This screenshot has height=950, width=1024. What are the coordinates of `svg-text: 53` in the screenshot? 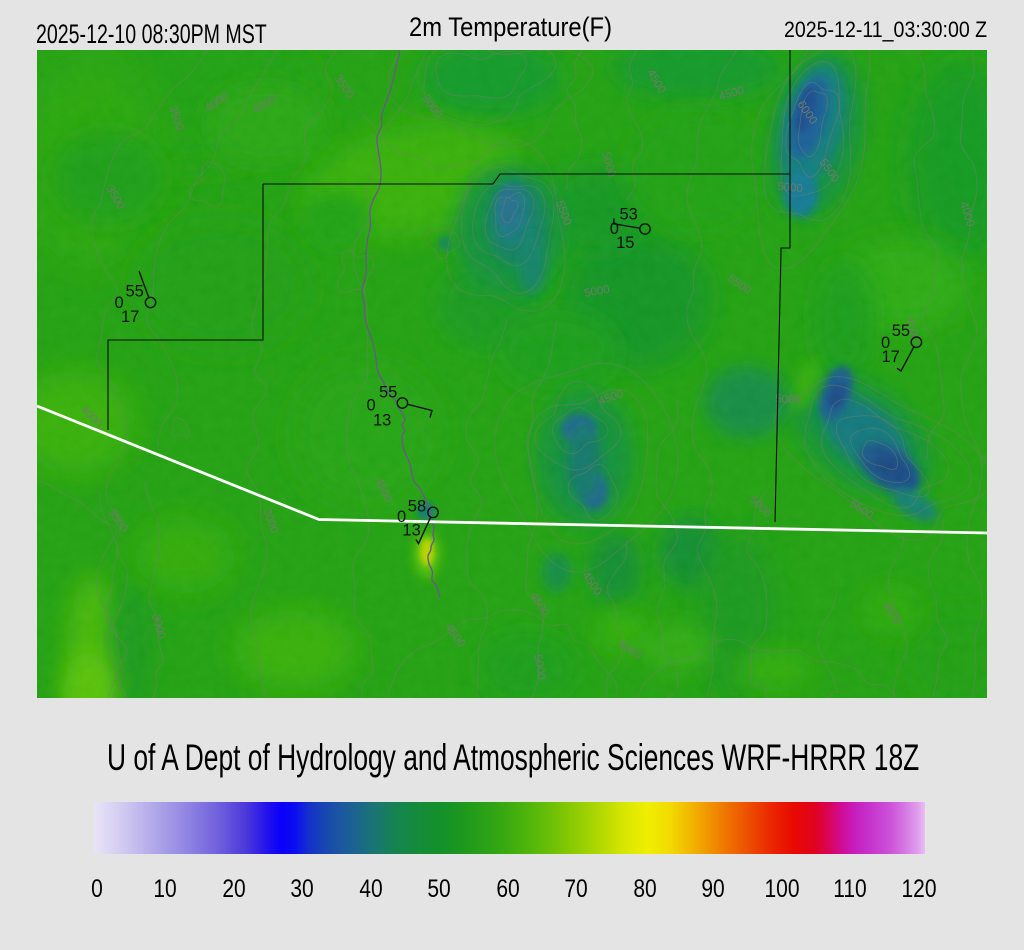 It's located at (629, 214).